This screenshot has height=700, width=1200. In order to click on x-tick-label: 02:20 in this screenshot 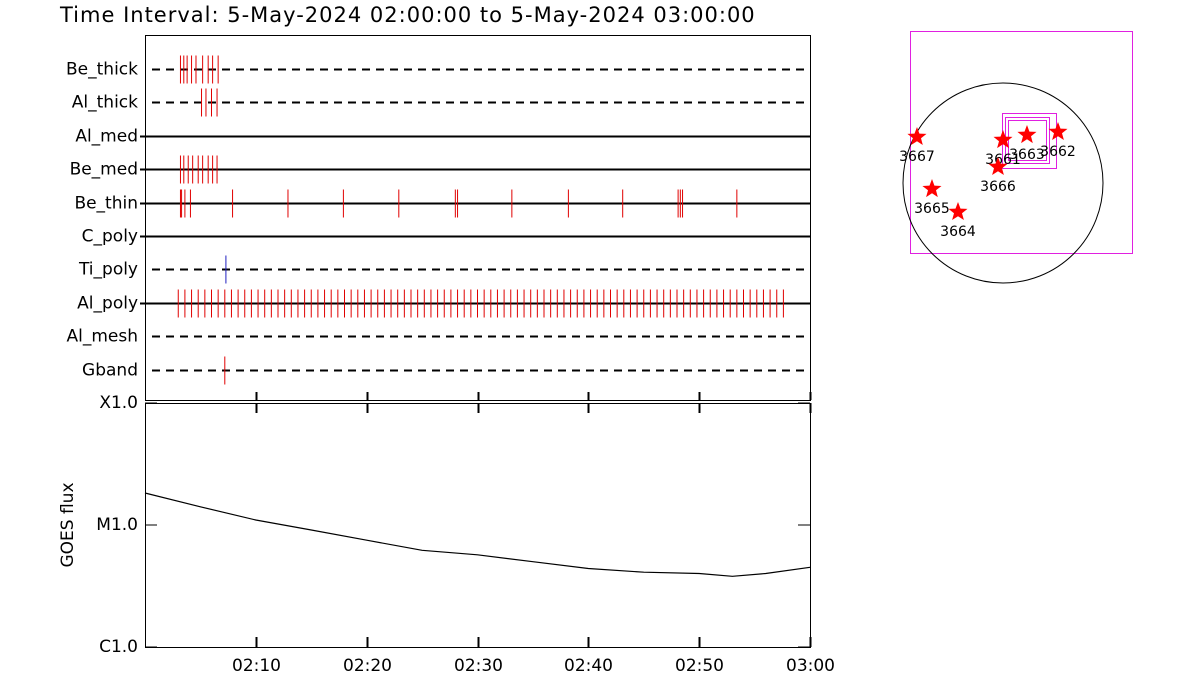, I will do `click(367, 666)`.